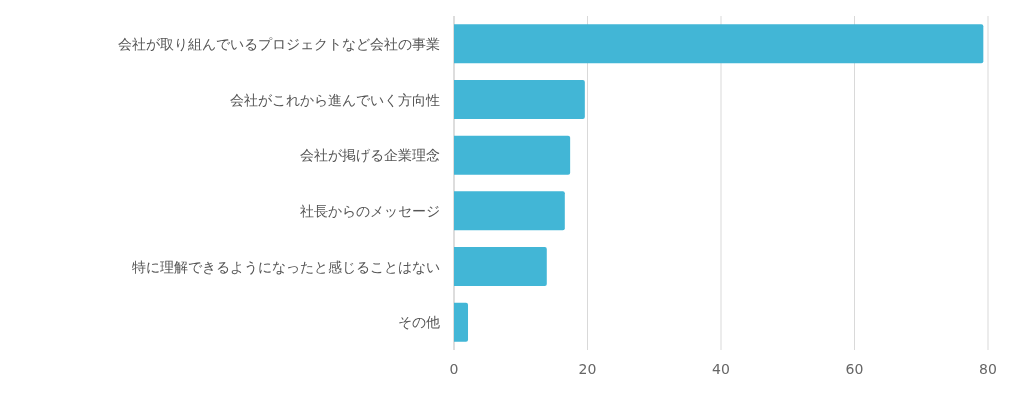 This screenshot has width=1024, height=419. What do you see at coordinates (370, 155) in the screenshot?
I see `y-tick-label: 会社が掲げる企業理念` at bounding box center [370, 155].